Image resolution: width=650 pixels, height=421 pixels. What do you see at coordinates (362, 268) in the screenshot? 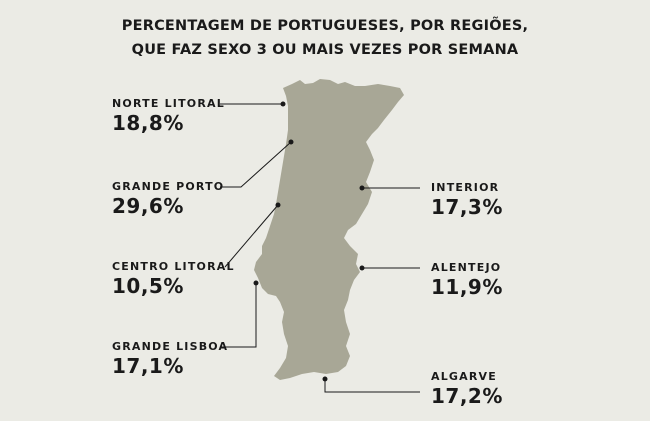
I see `dot-alentejo` at bounding box center [362, 268].